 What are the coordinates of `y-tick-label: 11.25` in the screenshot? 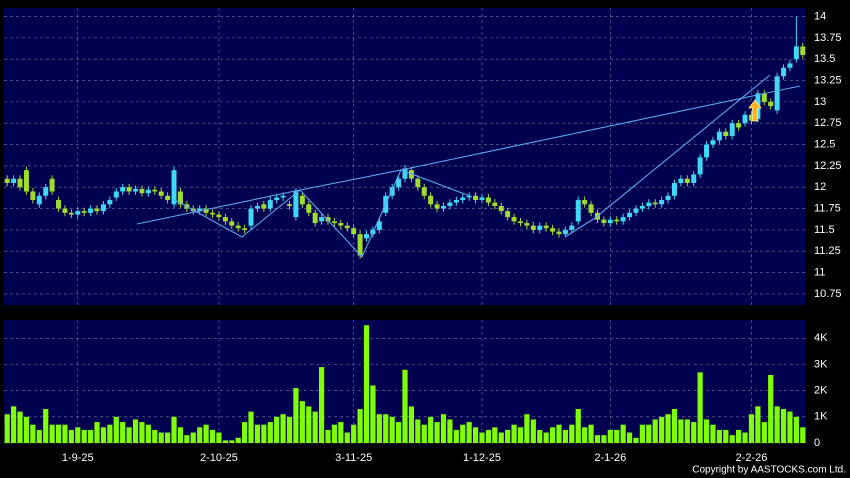 It's located at (827, 251).